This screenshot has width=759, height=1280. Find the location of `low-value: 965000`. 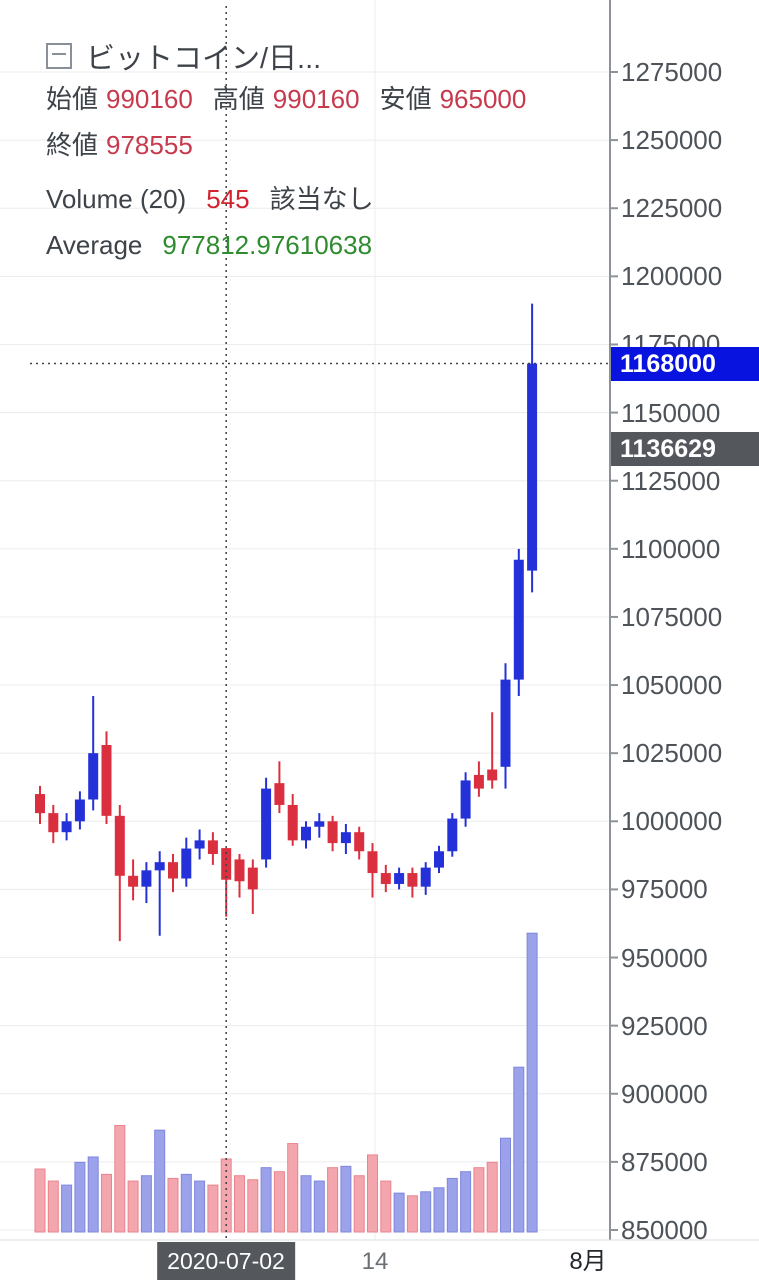

low-value: 965000 is located at coordinates (483, 99).